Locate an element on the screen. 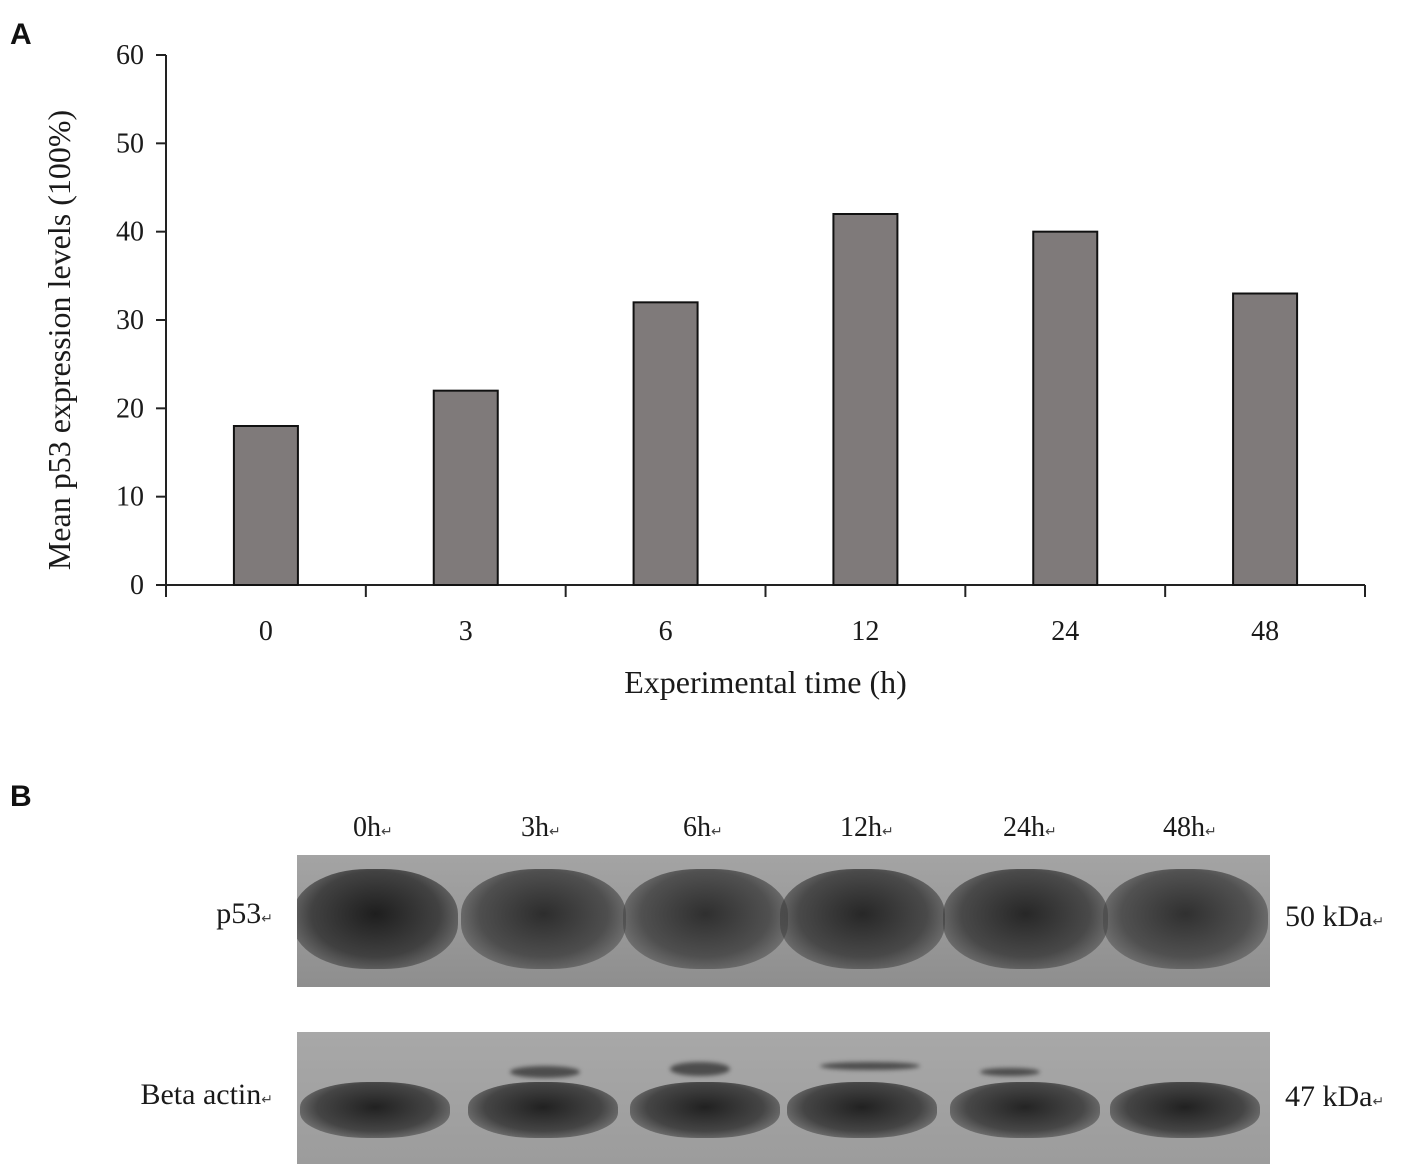 Image resolution: width=1417 pixels, height=1171 pixels. y-axis-title: Mean p53 expression levels (100%) is located at coordinates (59, 340).